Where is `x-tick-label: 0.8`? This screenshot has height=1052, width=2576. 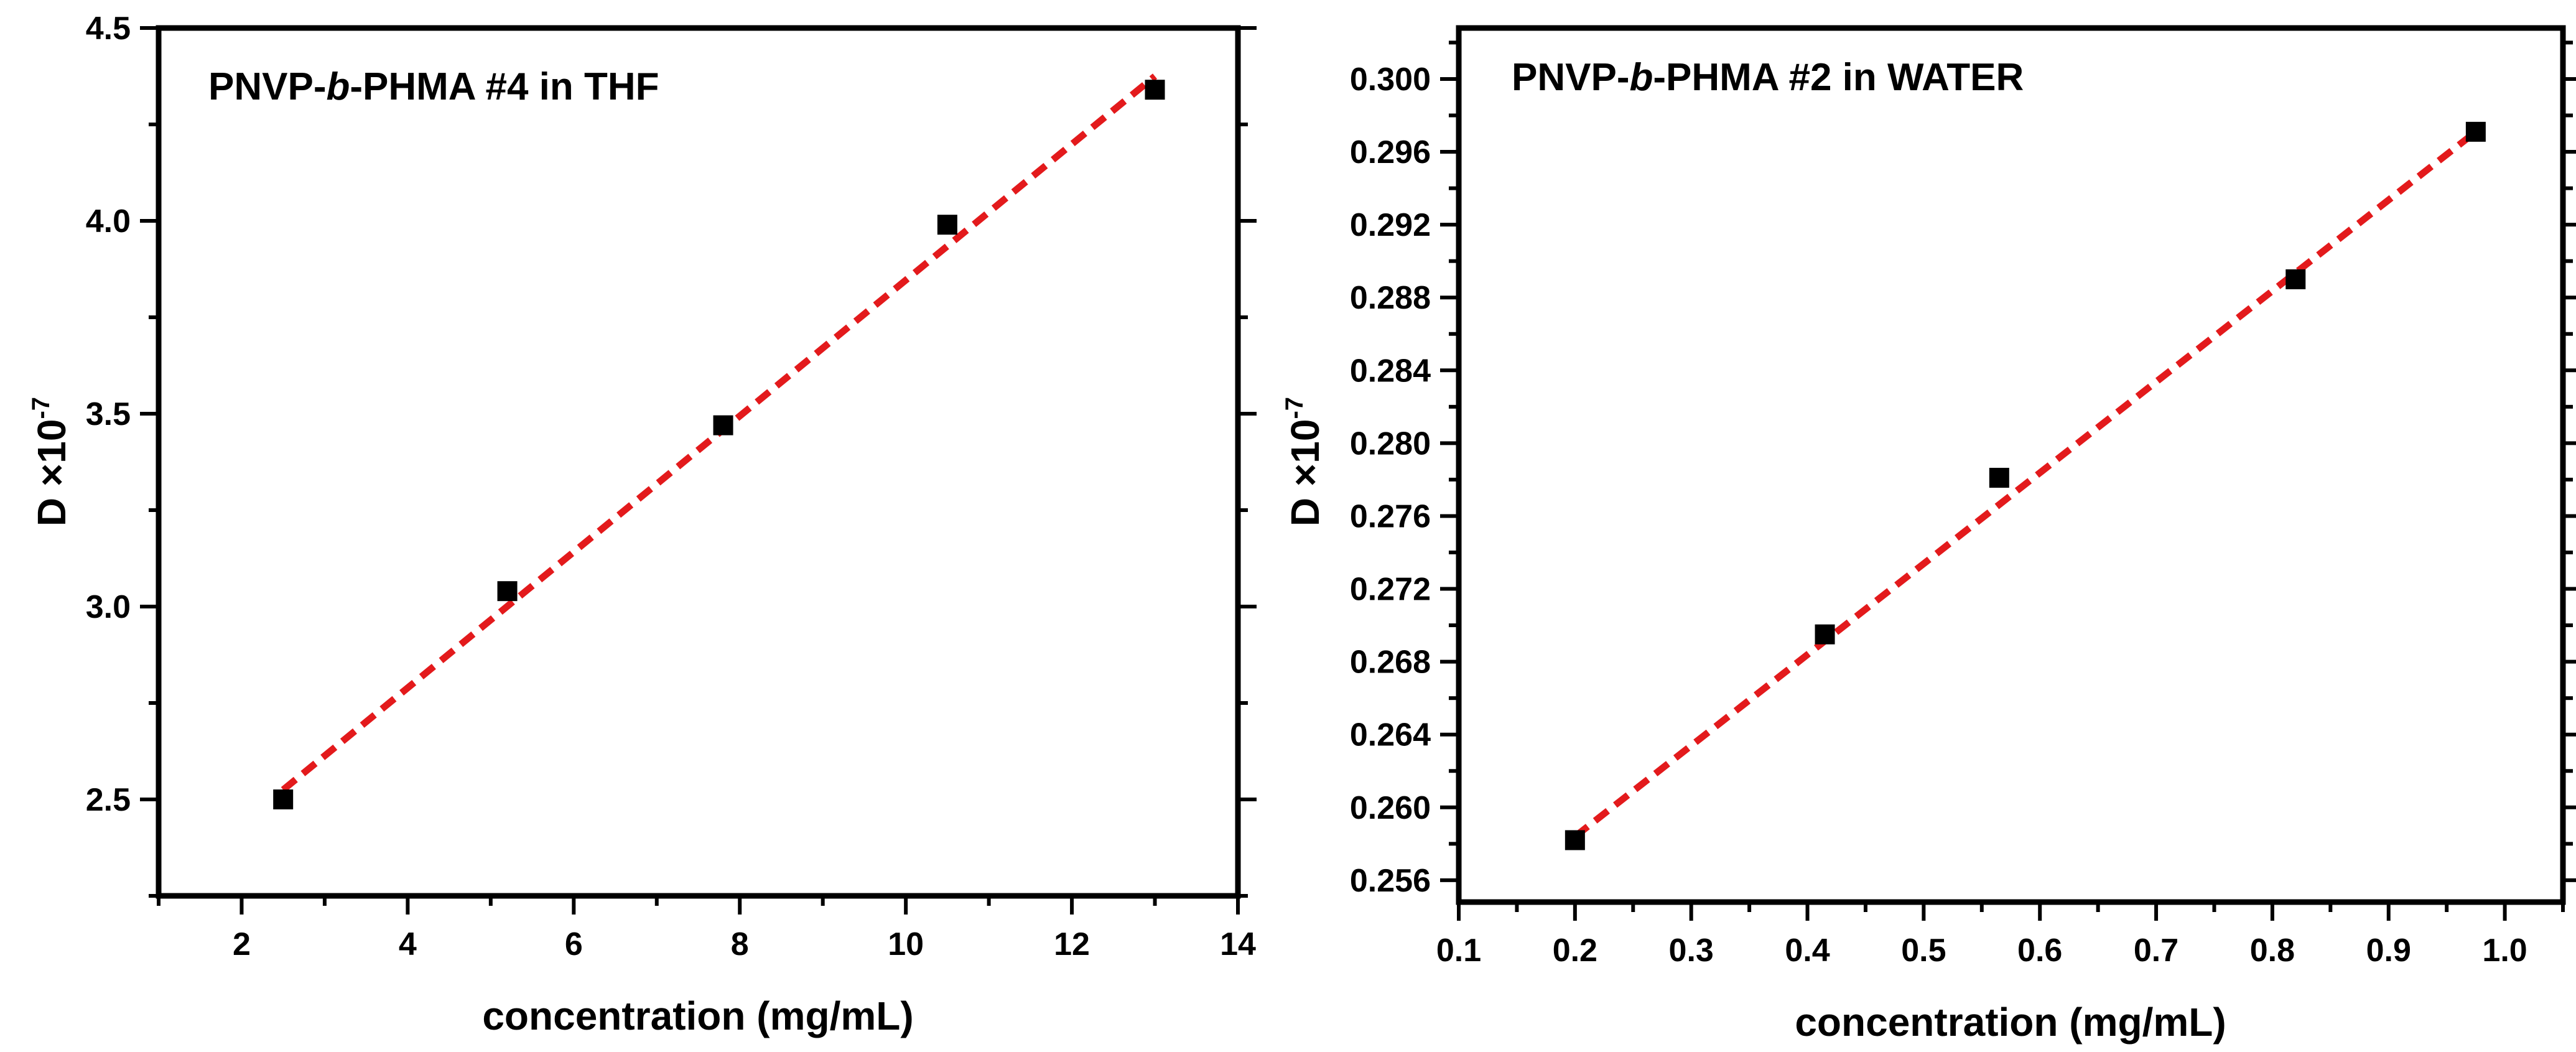
x-tick-label: 0.8 is located at coordinates (2272, 951).